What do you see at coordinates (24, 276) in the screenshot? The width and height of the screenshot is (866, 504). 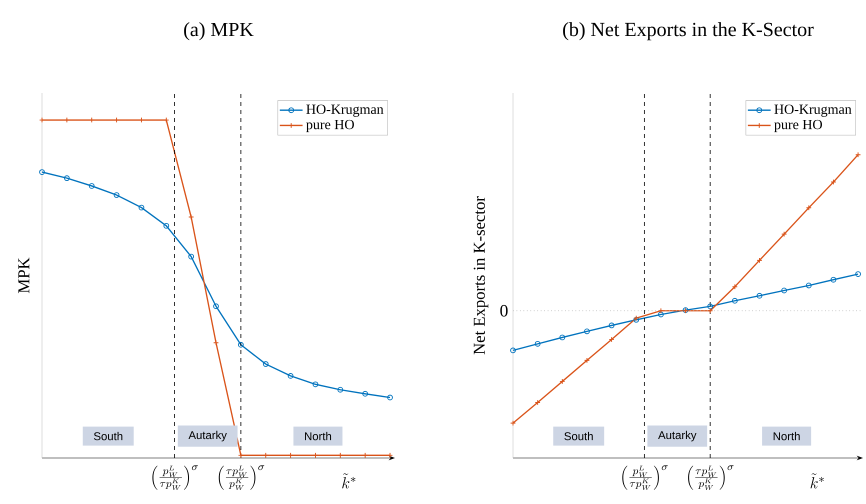 I see `y-axis-title: MPK` at bounding box center [24, 276].